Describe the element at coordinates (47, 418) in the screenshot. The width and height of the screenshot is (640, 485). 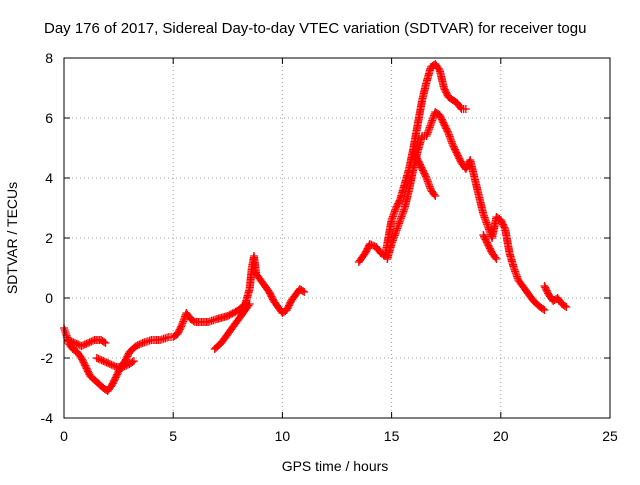
I see `y-tick-label: -4` at that location.